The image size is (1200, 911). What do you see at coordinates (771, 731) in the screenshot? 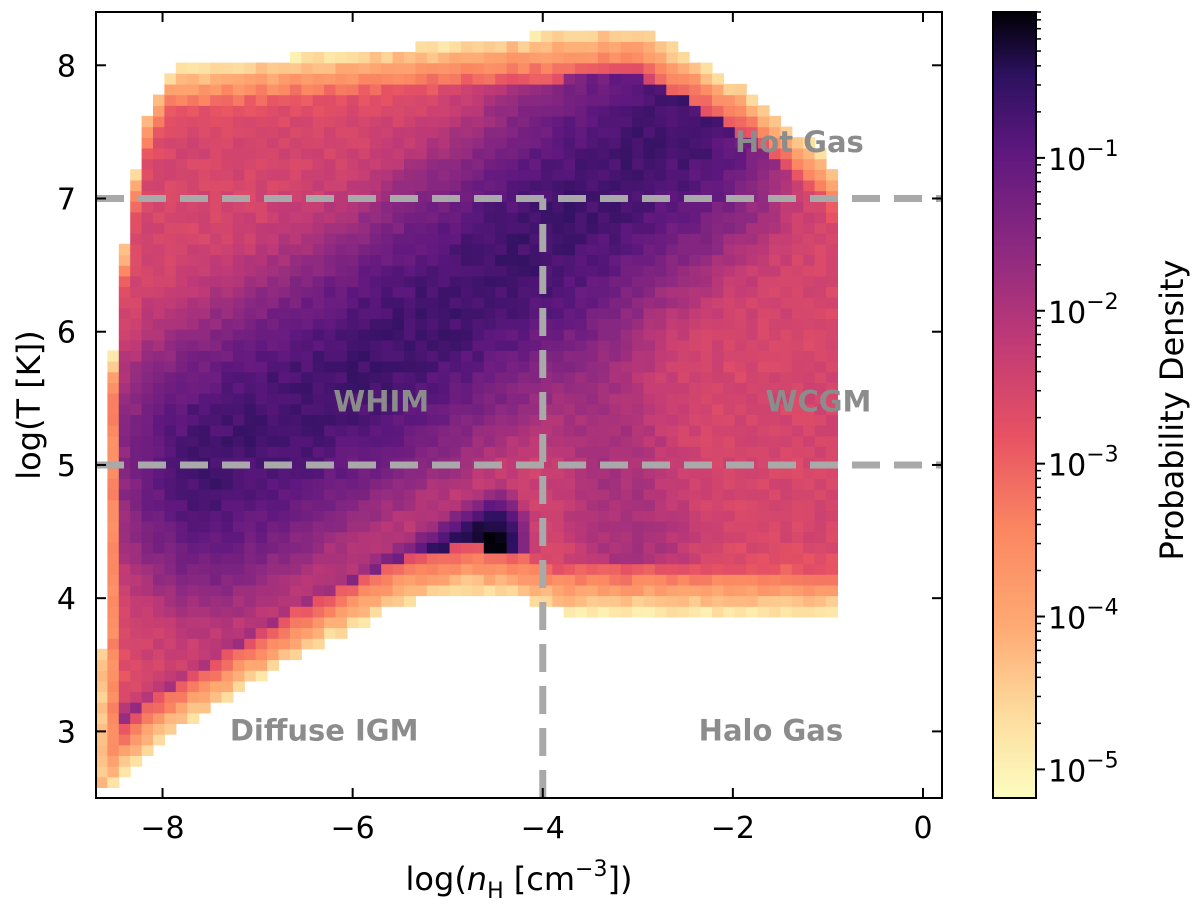
I see `region-label: Halo Gas` at bounding box center [771, 731].